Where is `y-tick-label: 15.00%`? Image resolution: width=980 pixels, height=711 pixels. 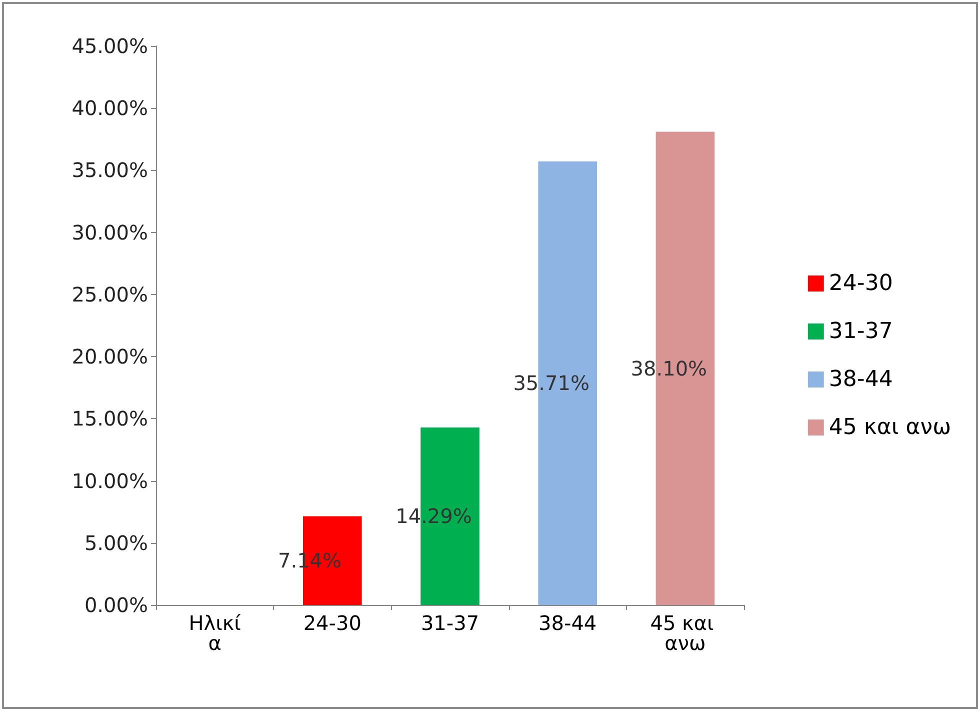 y-tick-label: 15.00% is located at coordinates (110, 418).